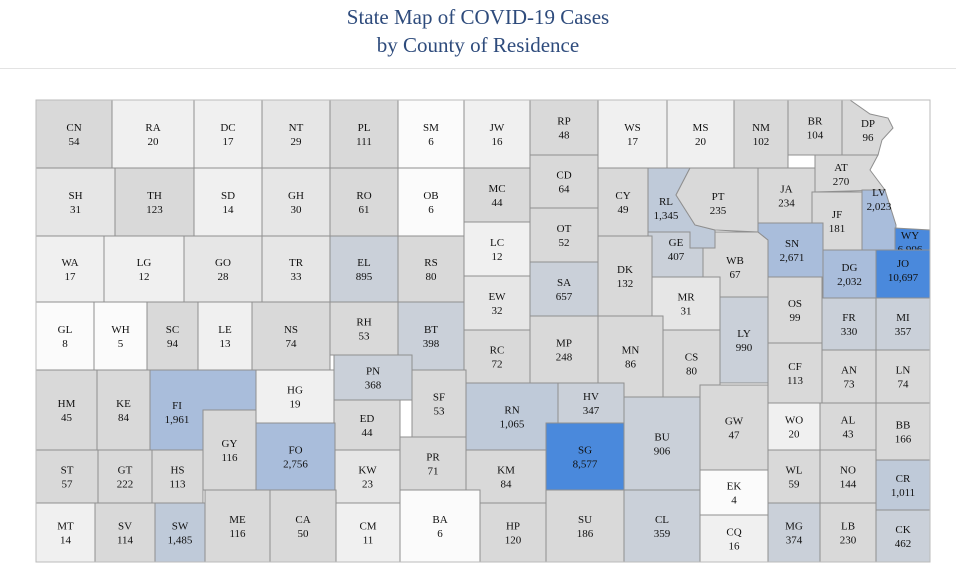  What do you see at coordinates (154, 202) in the screenshot?
I see `county-th: TH 123` at bounding box center [154, 202].